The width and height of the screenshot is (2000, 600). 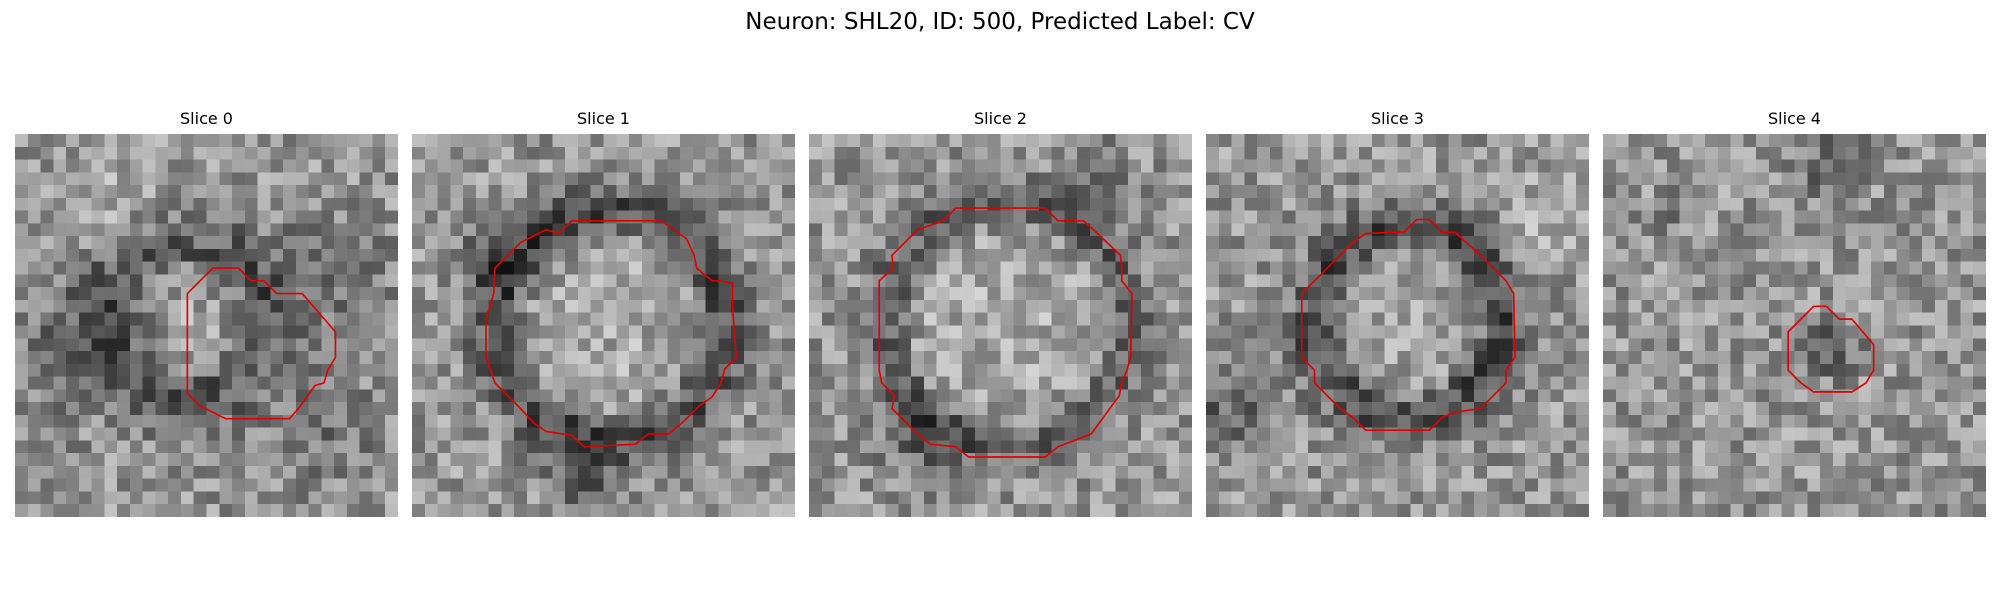 I want to click on slice-title: Slice 0, so click(x=206, y=118).